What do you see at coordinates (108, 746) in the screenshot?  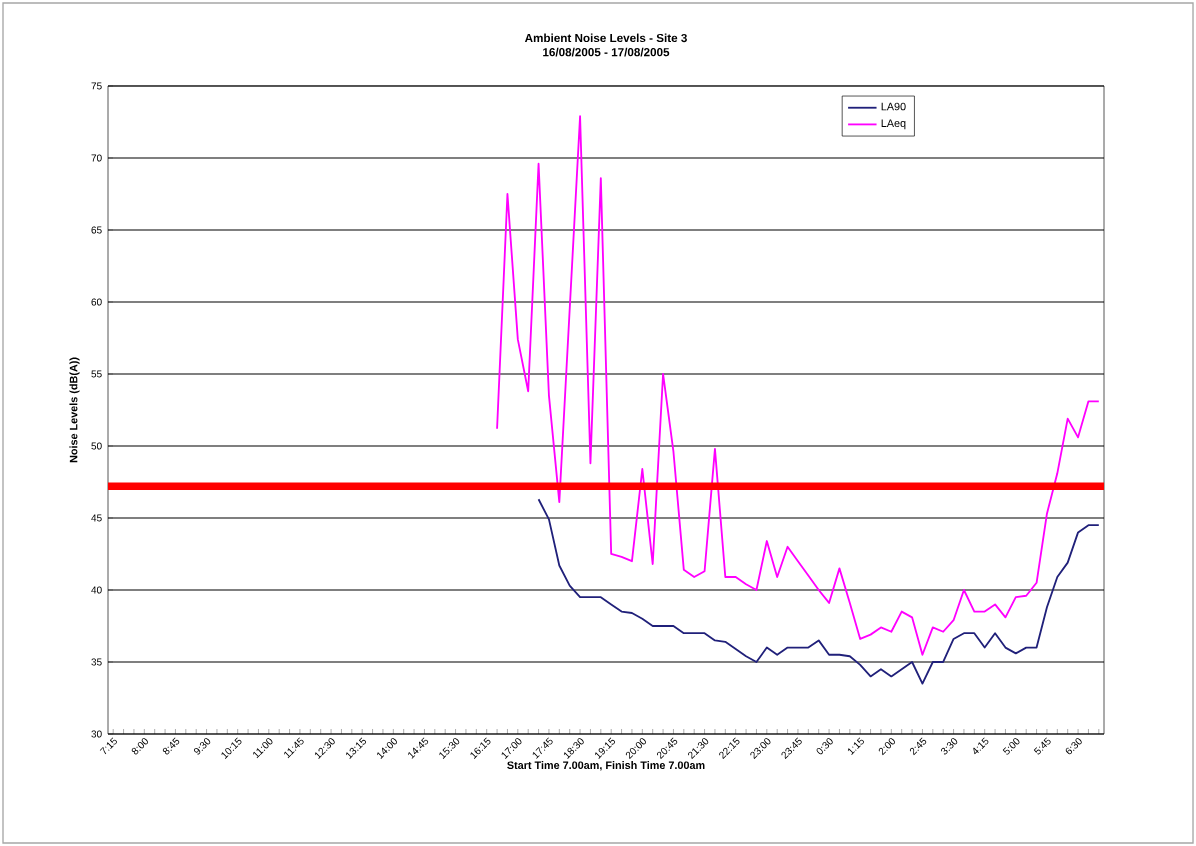 I see `x-tick-label: 7:15` at bounding box center [108, 746].